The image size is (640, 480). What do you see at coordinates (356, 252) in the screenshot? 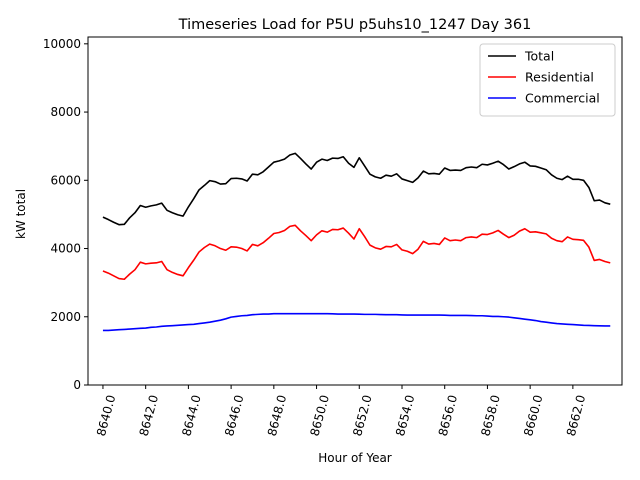
I see `series-line-residential` at bounding box center [356, 252].